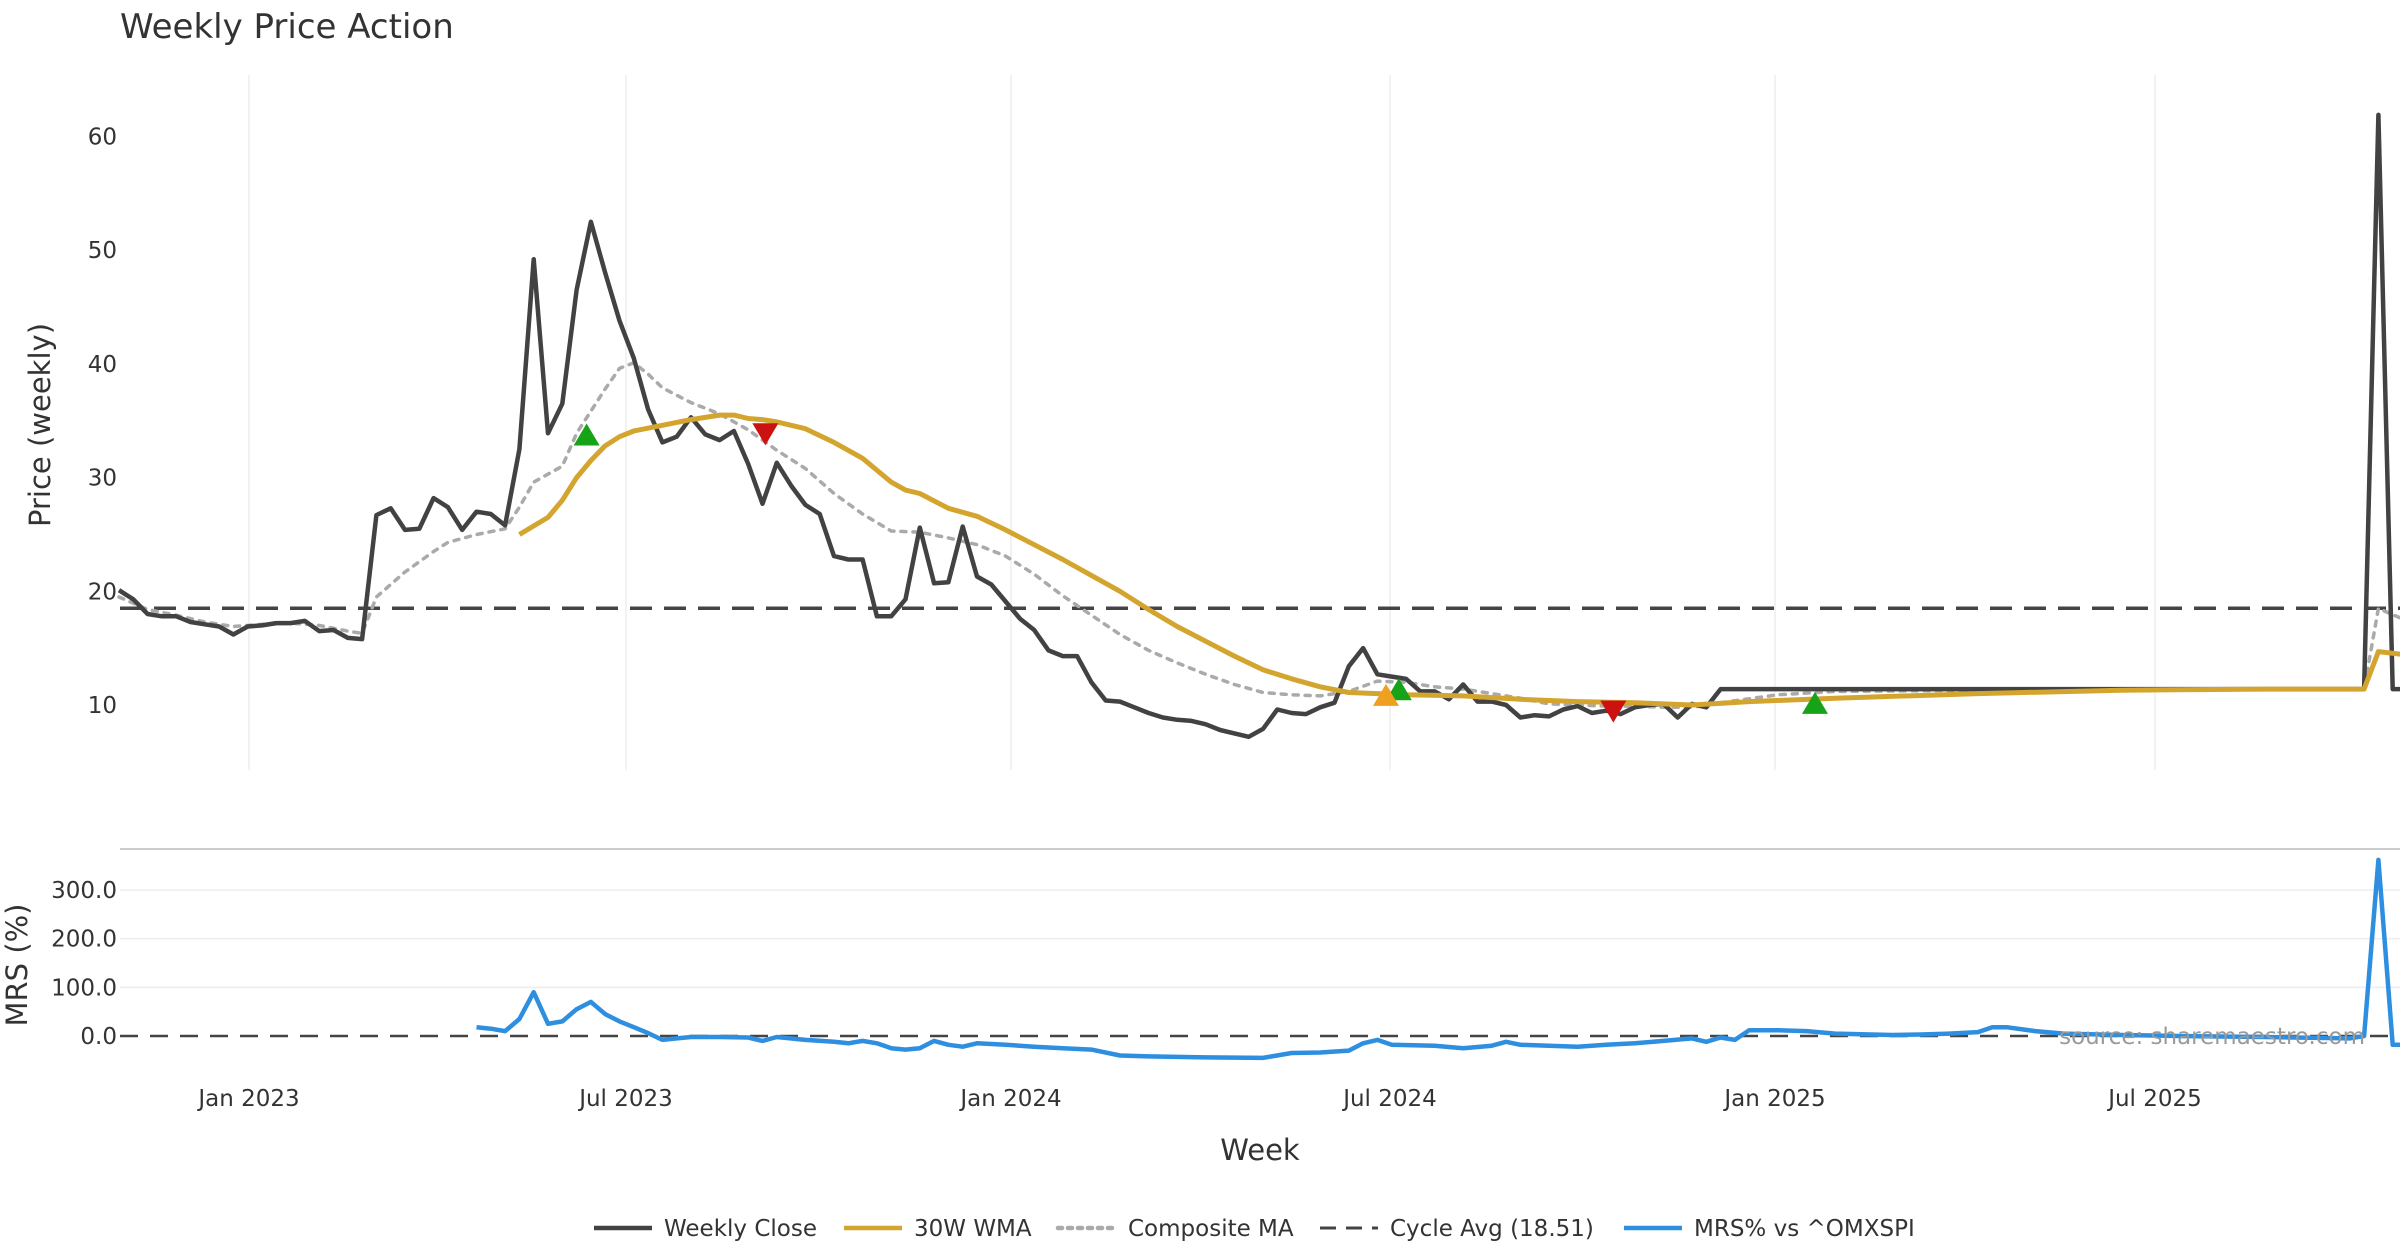 This screenshot has height=1260, width=2400. What do you see at coordinates (287, 27) in the screenshot?
I see `chart-title: Weekly Price Action` at bounding box center [287, 27].